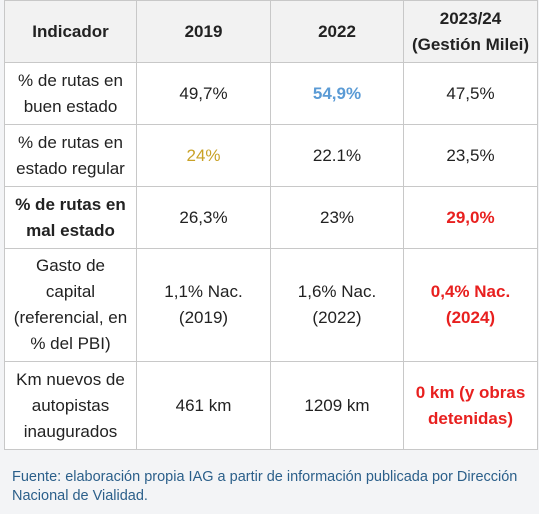  What do you see at coordinates (70, 93) in the screenshot?
I see `row-label: % de rutas en buen estado` at bounding box center [70, 93].